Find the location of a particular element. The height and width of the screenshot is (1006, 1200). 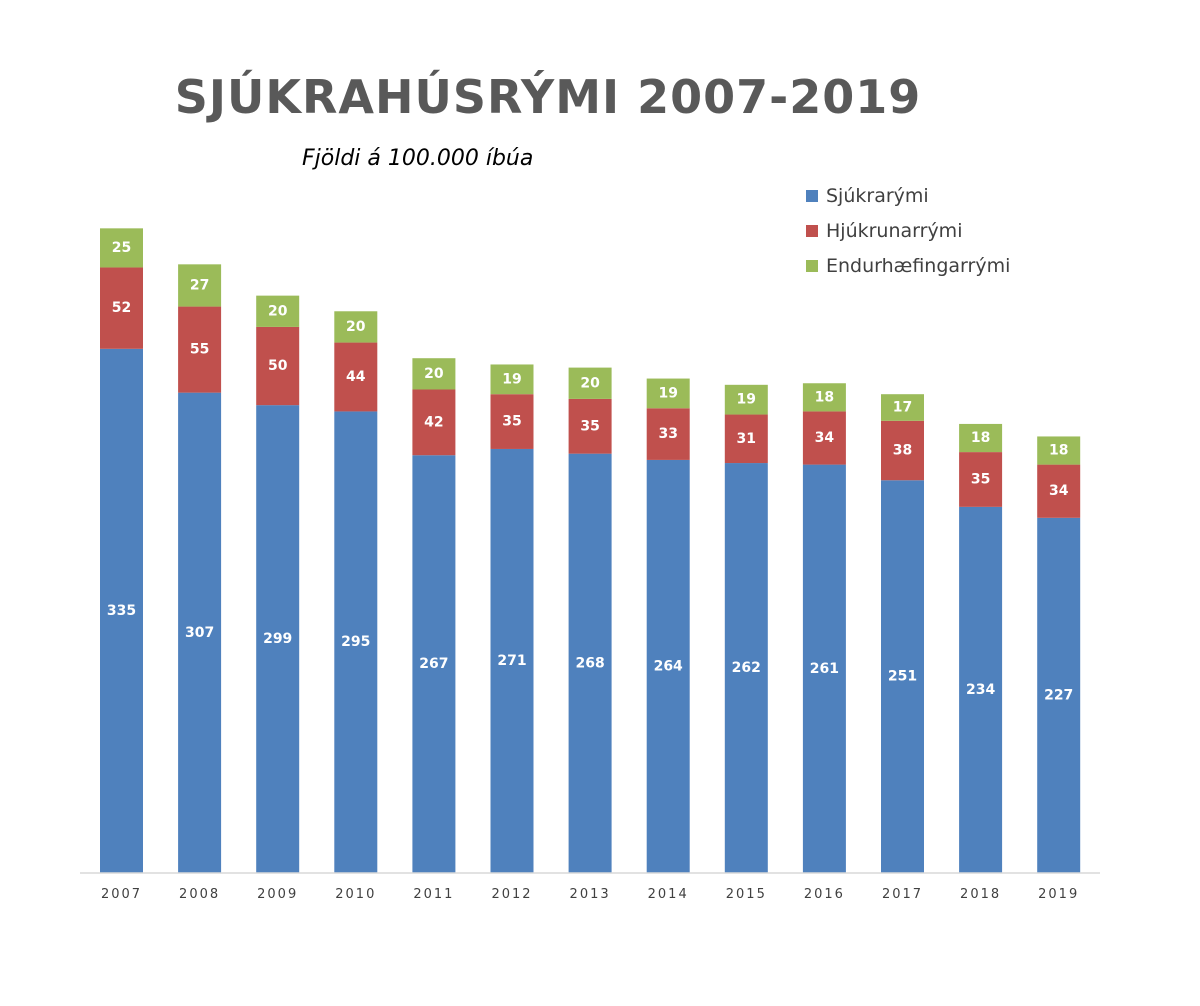

x-tick-label-2011: 2011 is located at coordinates (433, 894).